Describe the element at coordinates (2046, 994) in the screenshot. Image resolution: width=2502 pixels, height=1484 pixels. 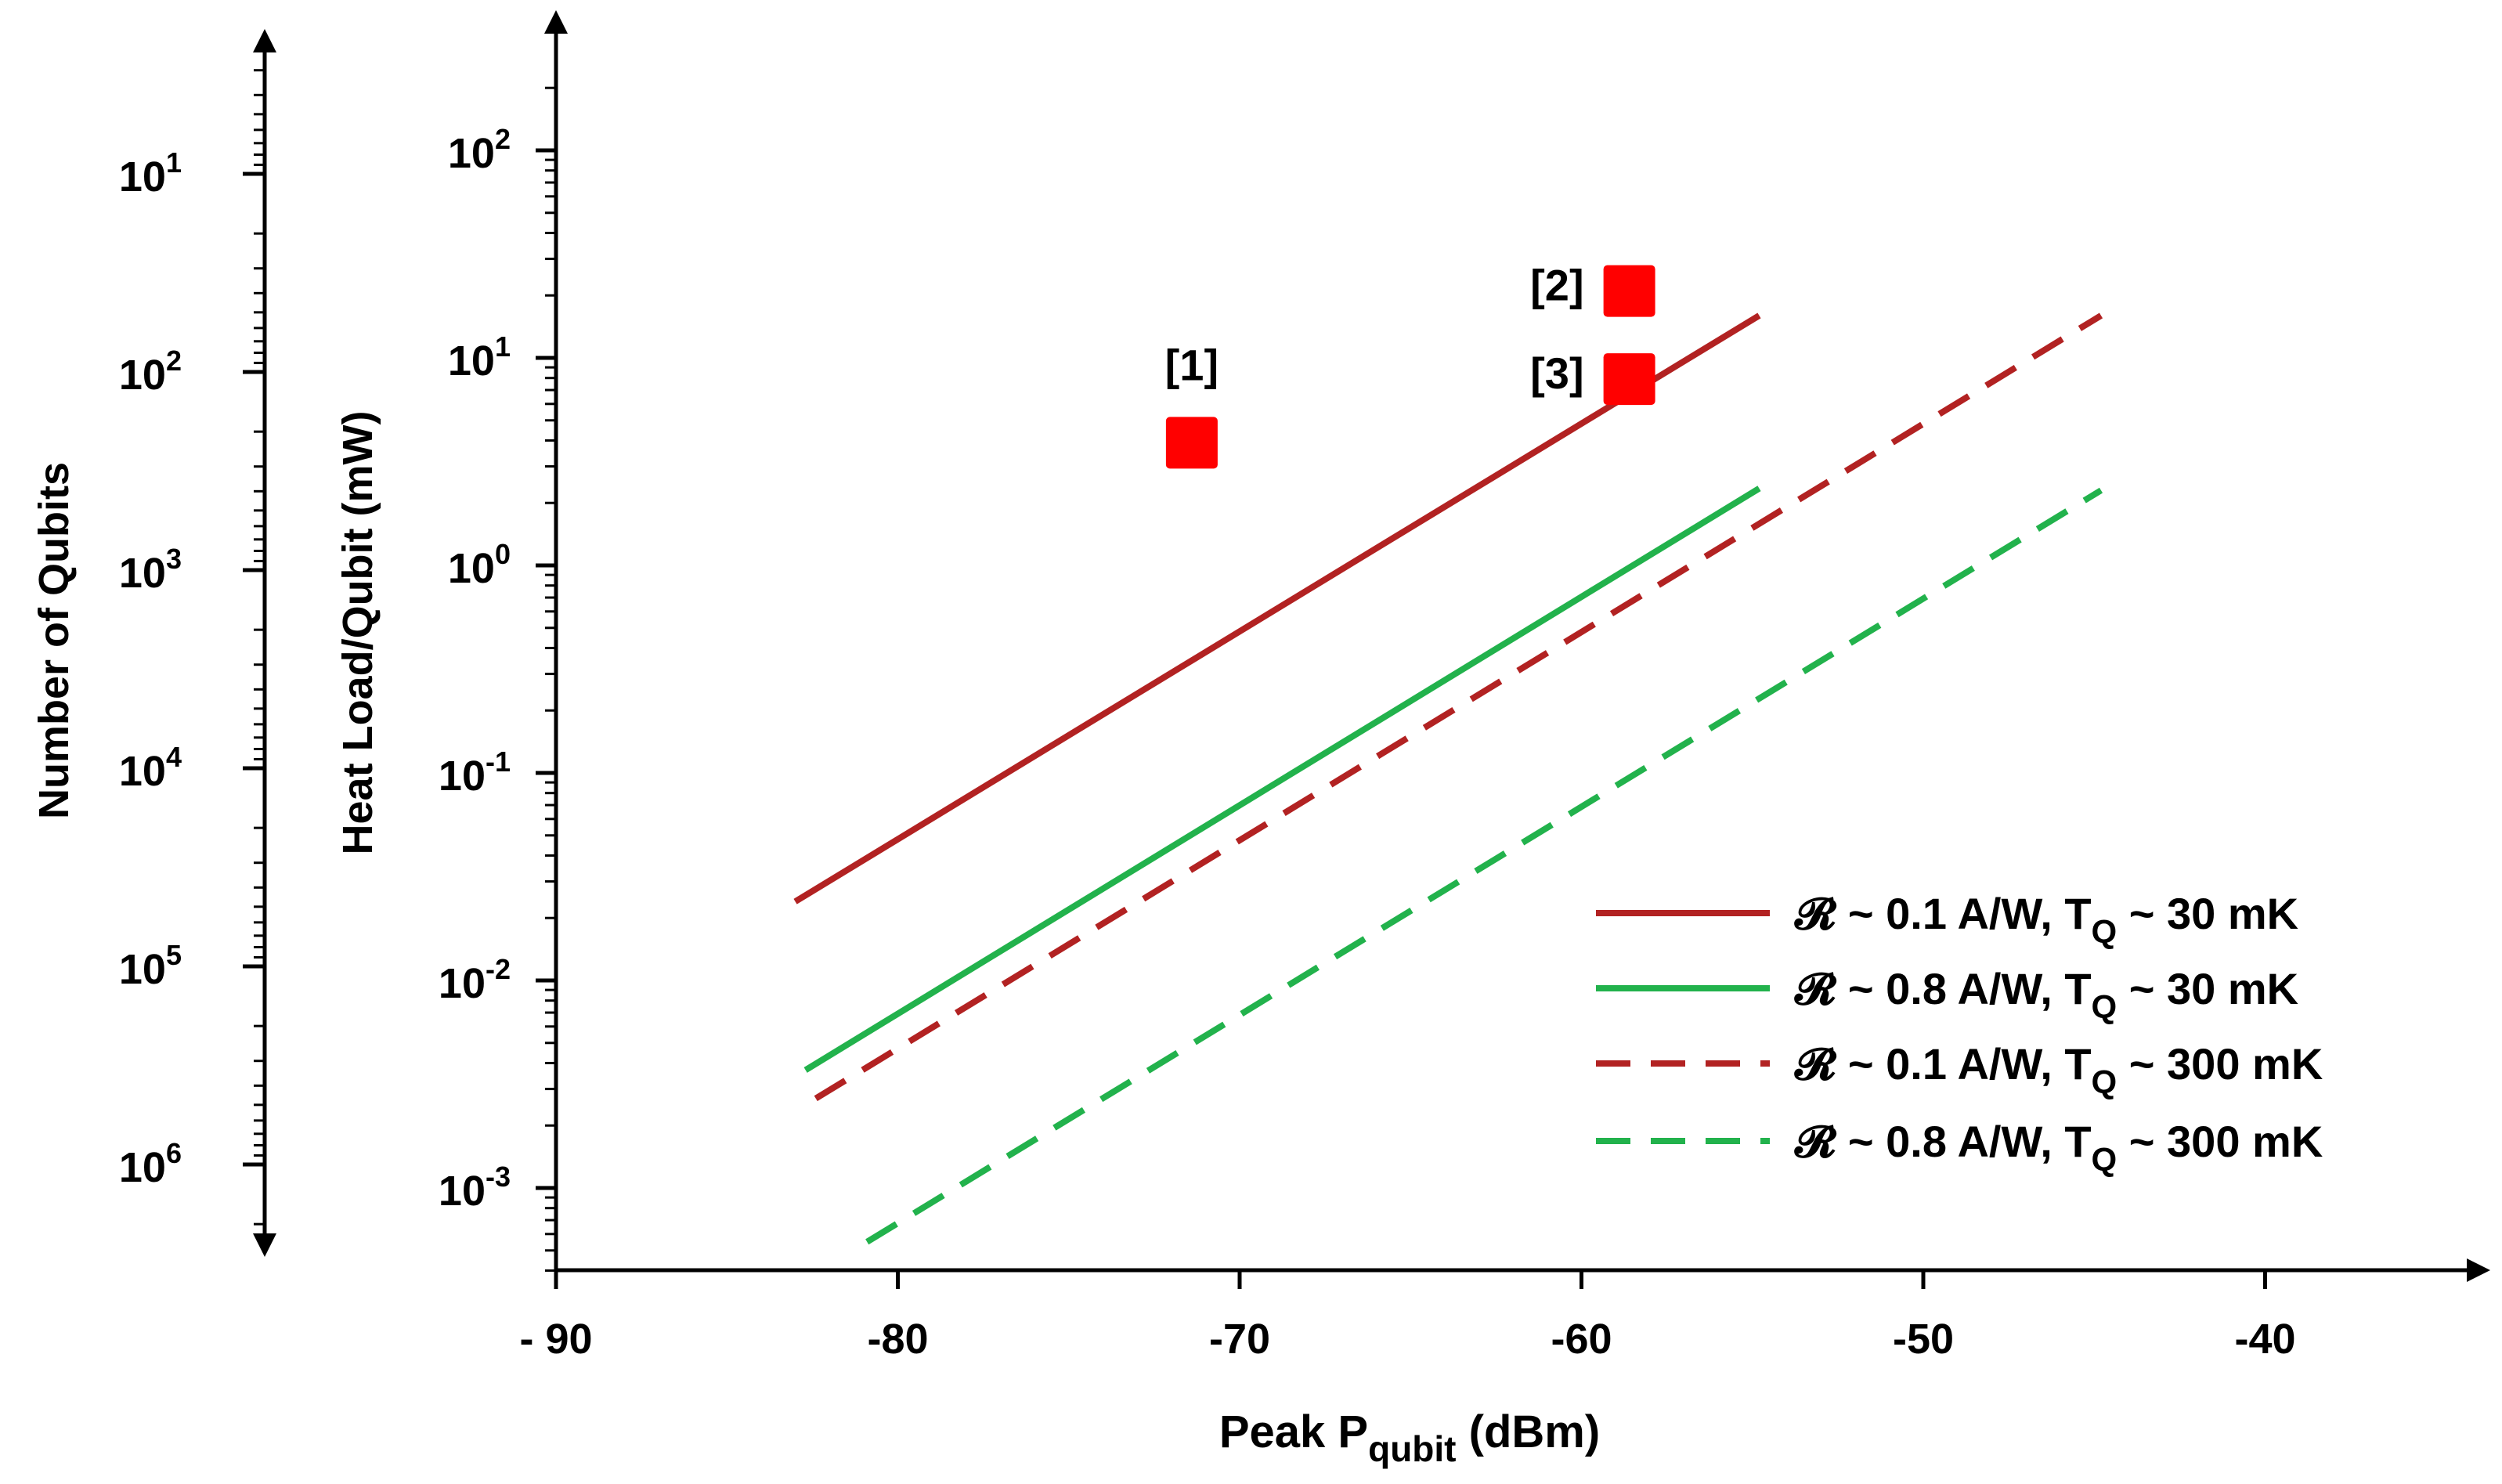
I see `legend-label: 𝓡 ~ 0.8 A/W, TQ ~ 30 mK` at that location.